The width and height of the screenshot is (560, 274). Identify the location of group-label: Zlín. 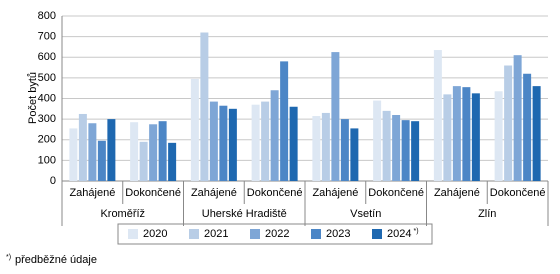
(487, 214).